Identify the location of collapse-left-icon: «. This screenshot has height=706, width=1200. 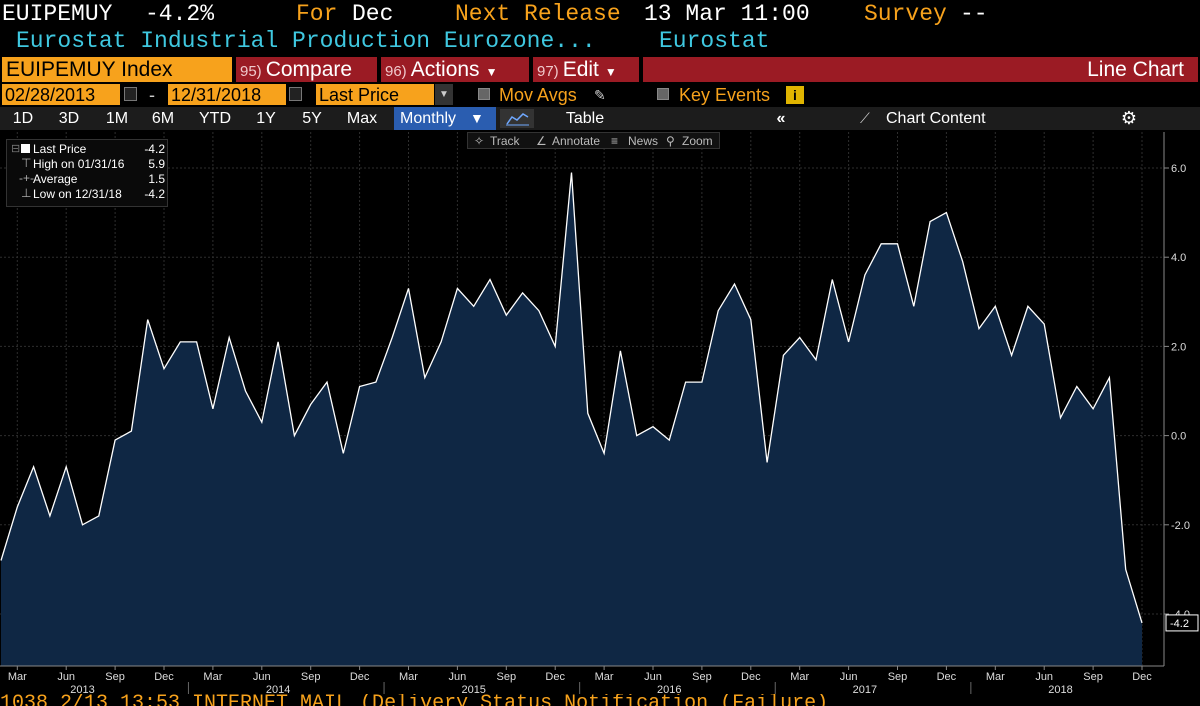
(781, 118).